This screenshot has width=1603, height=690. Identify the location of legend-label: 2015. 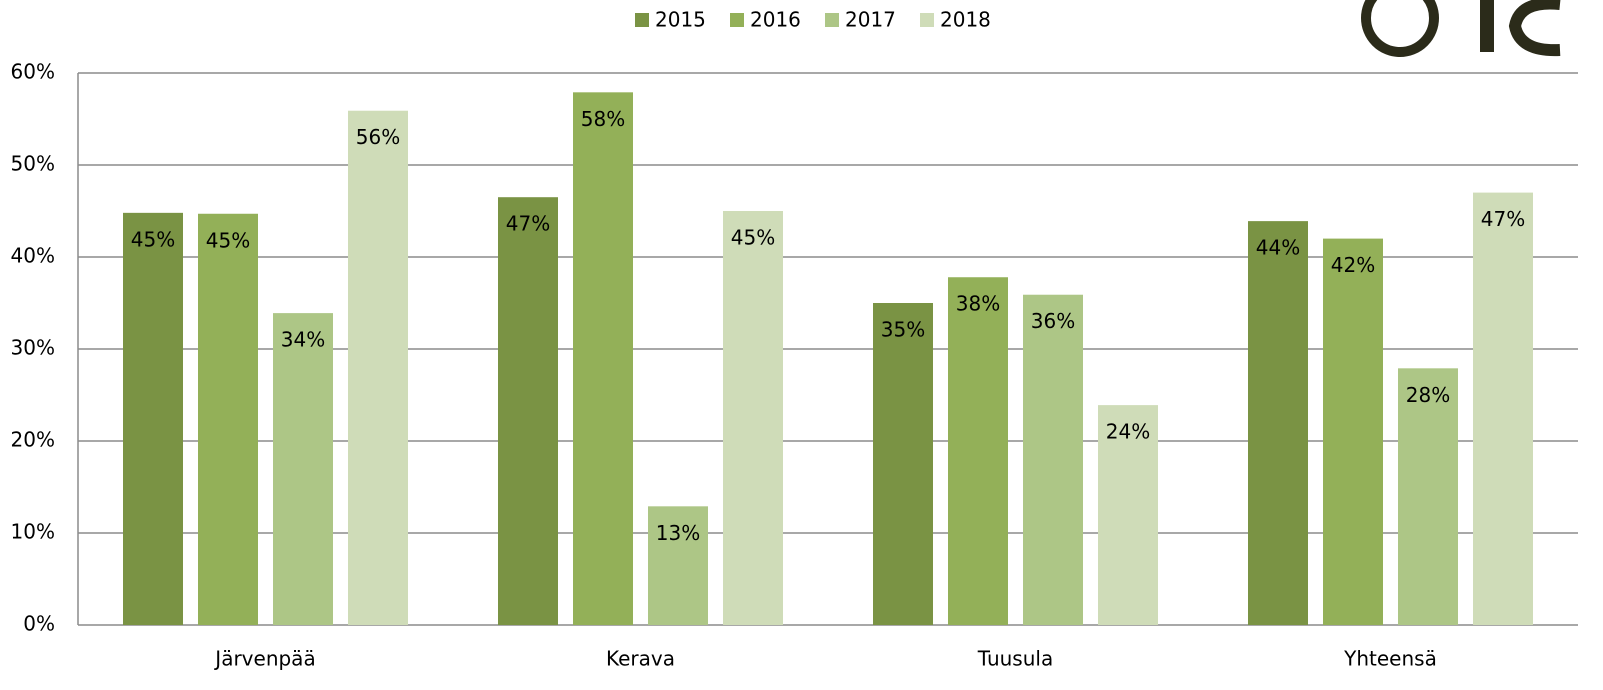
(680, 20).